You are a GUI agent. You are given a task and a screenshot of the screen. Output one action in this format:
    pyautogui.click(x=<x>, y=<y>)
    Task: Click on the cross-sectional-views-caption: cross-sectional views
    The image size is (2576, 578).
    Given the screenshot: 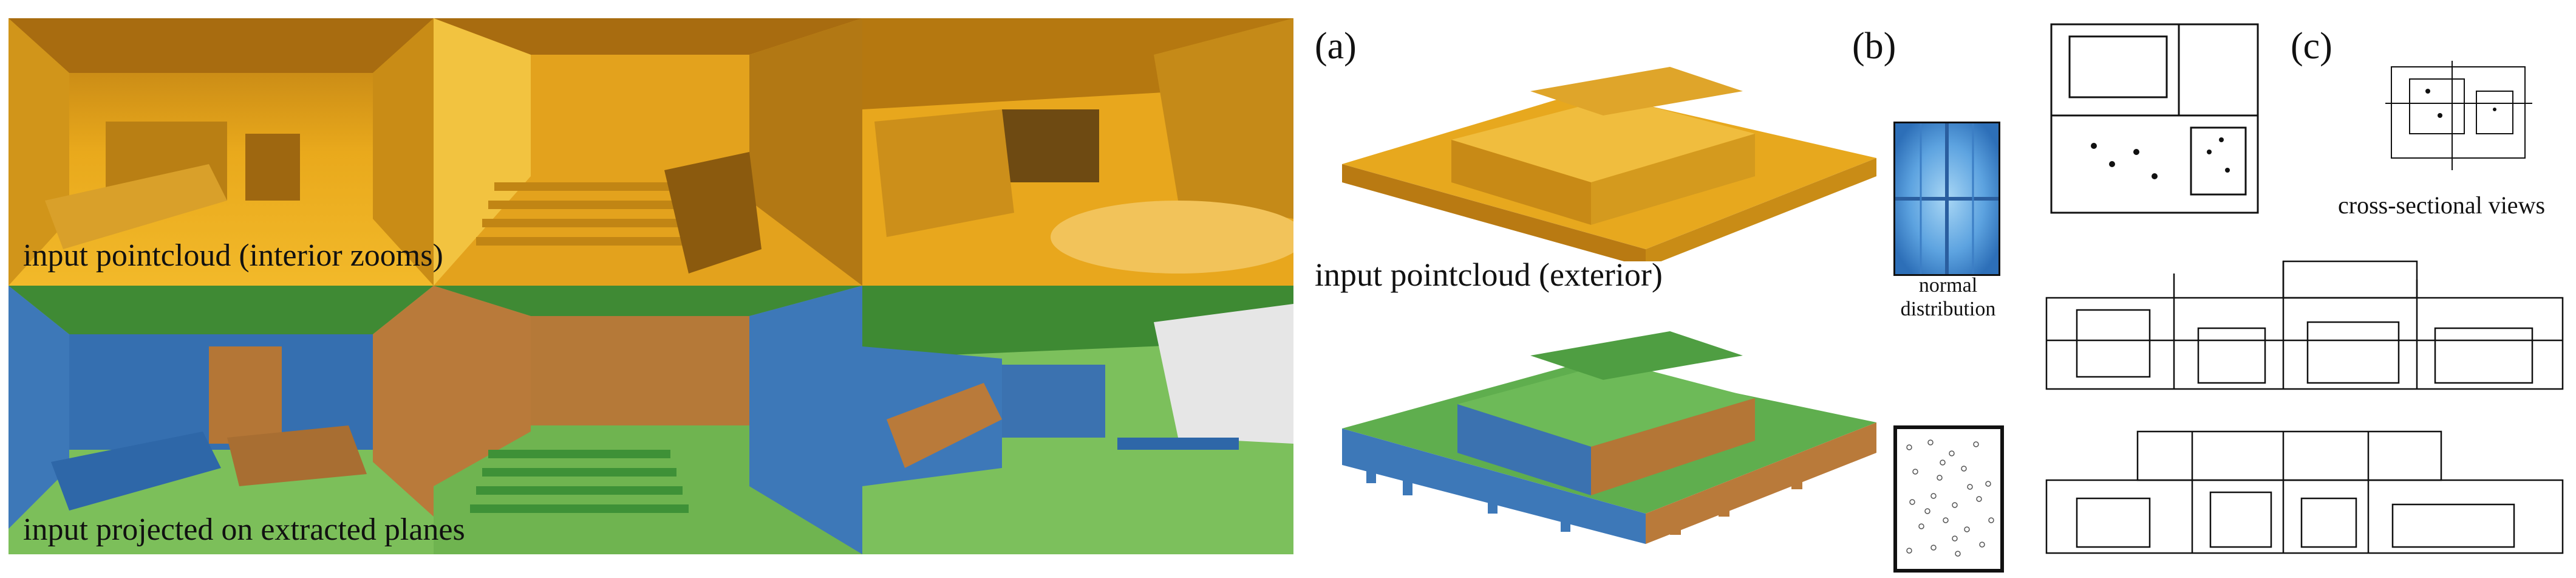 What is the action you would take?
    pyautogui.click(x=2442, y=205)
    